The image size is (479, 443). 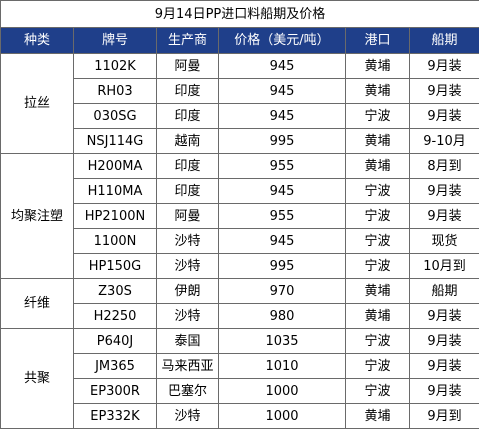 What do you see at coordinates (37, 103) in the screenshot?
I see `category-cell: 拉丝` at bounding box center [37, 103].